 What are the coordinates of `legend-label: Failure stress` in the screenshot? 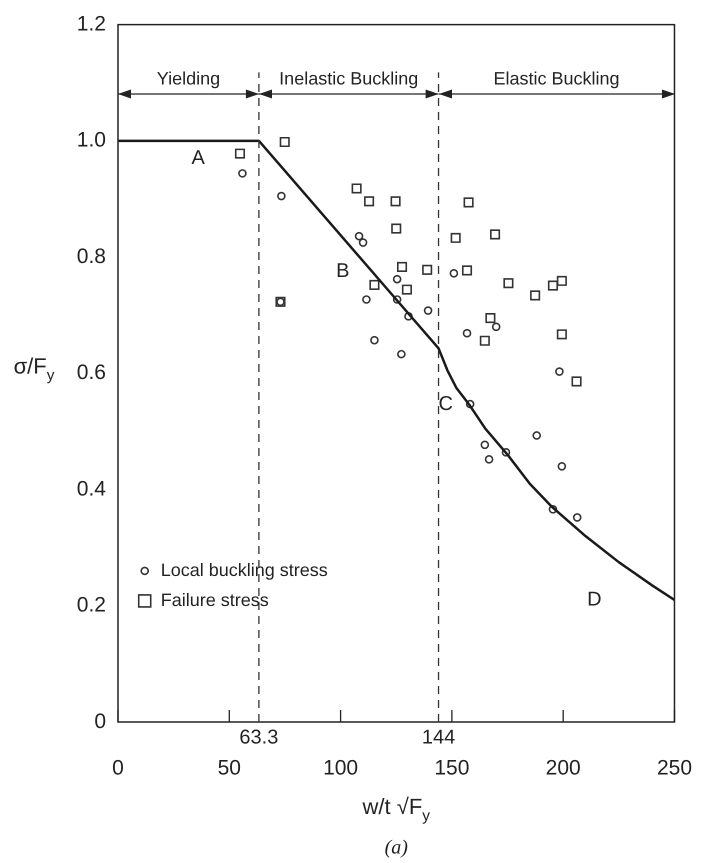 It's located at (214, 600).